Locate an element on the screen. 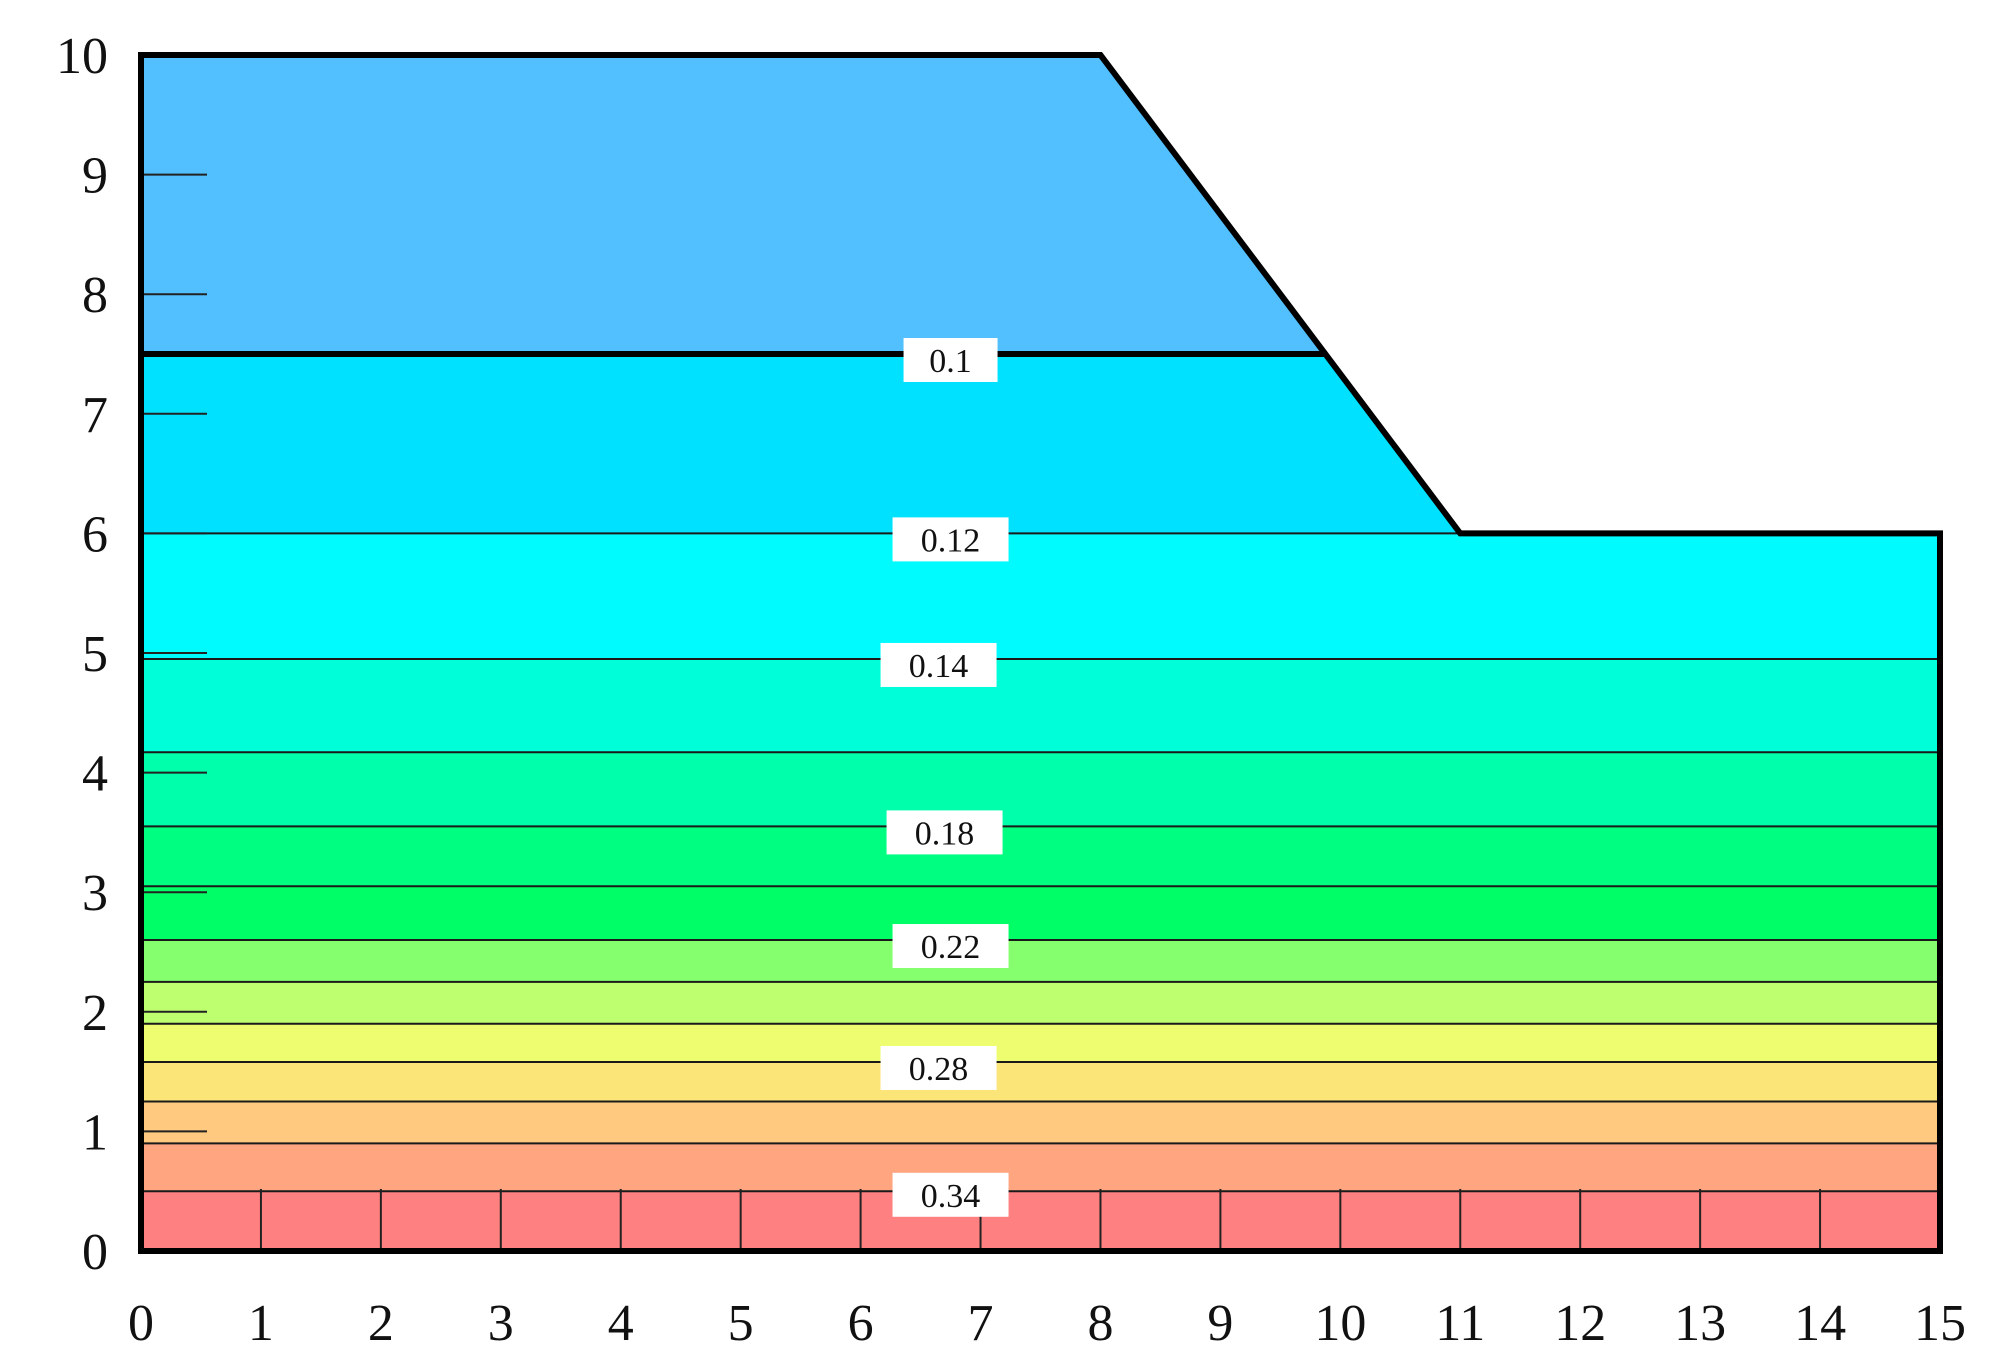  x-tick-label: 8 is located at coordinates (1100, 1323).